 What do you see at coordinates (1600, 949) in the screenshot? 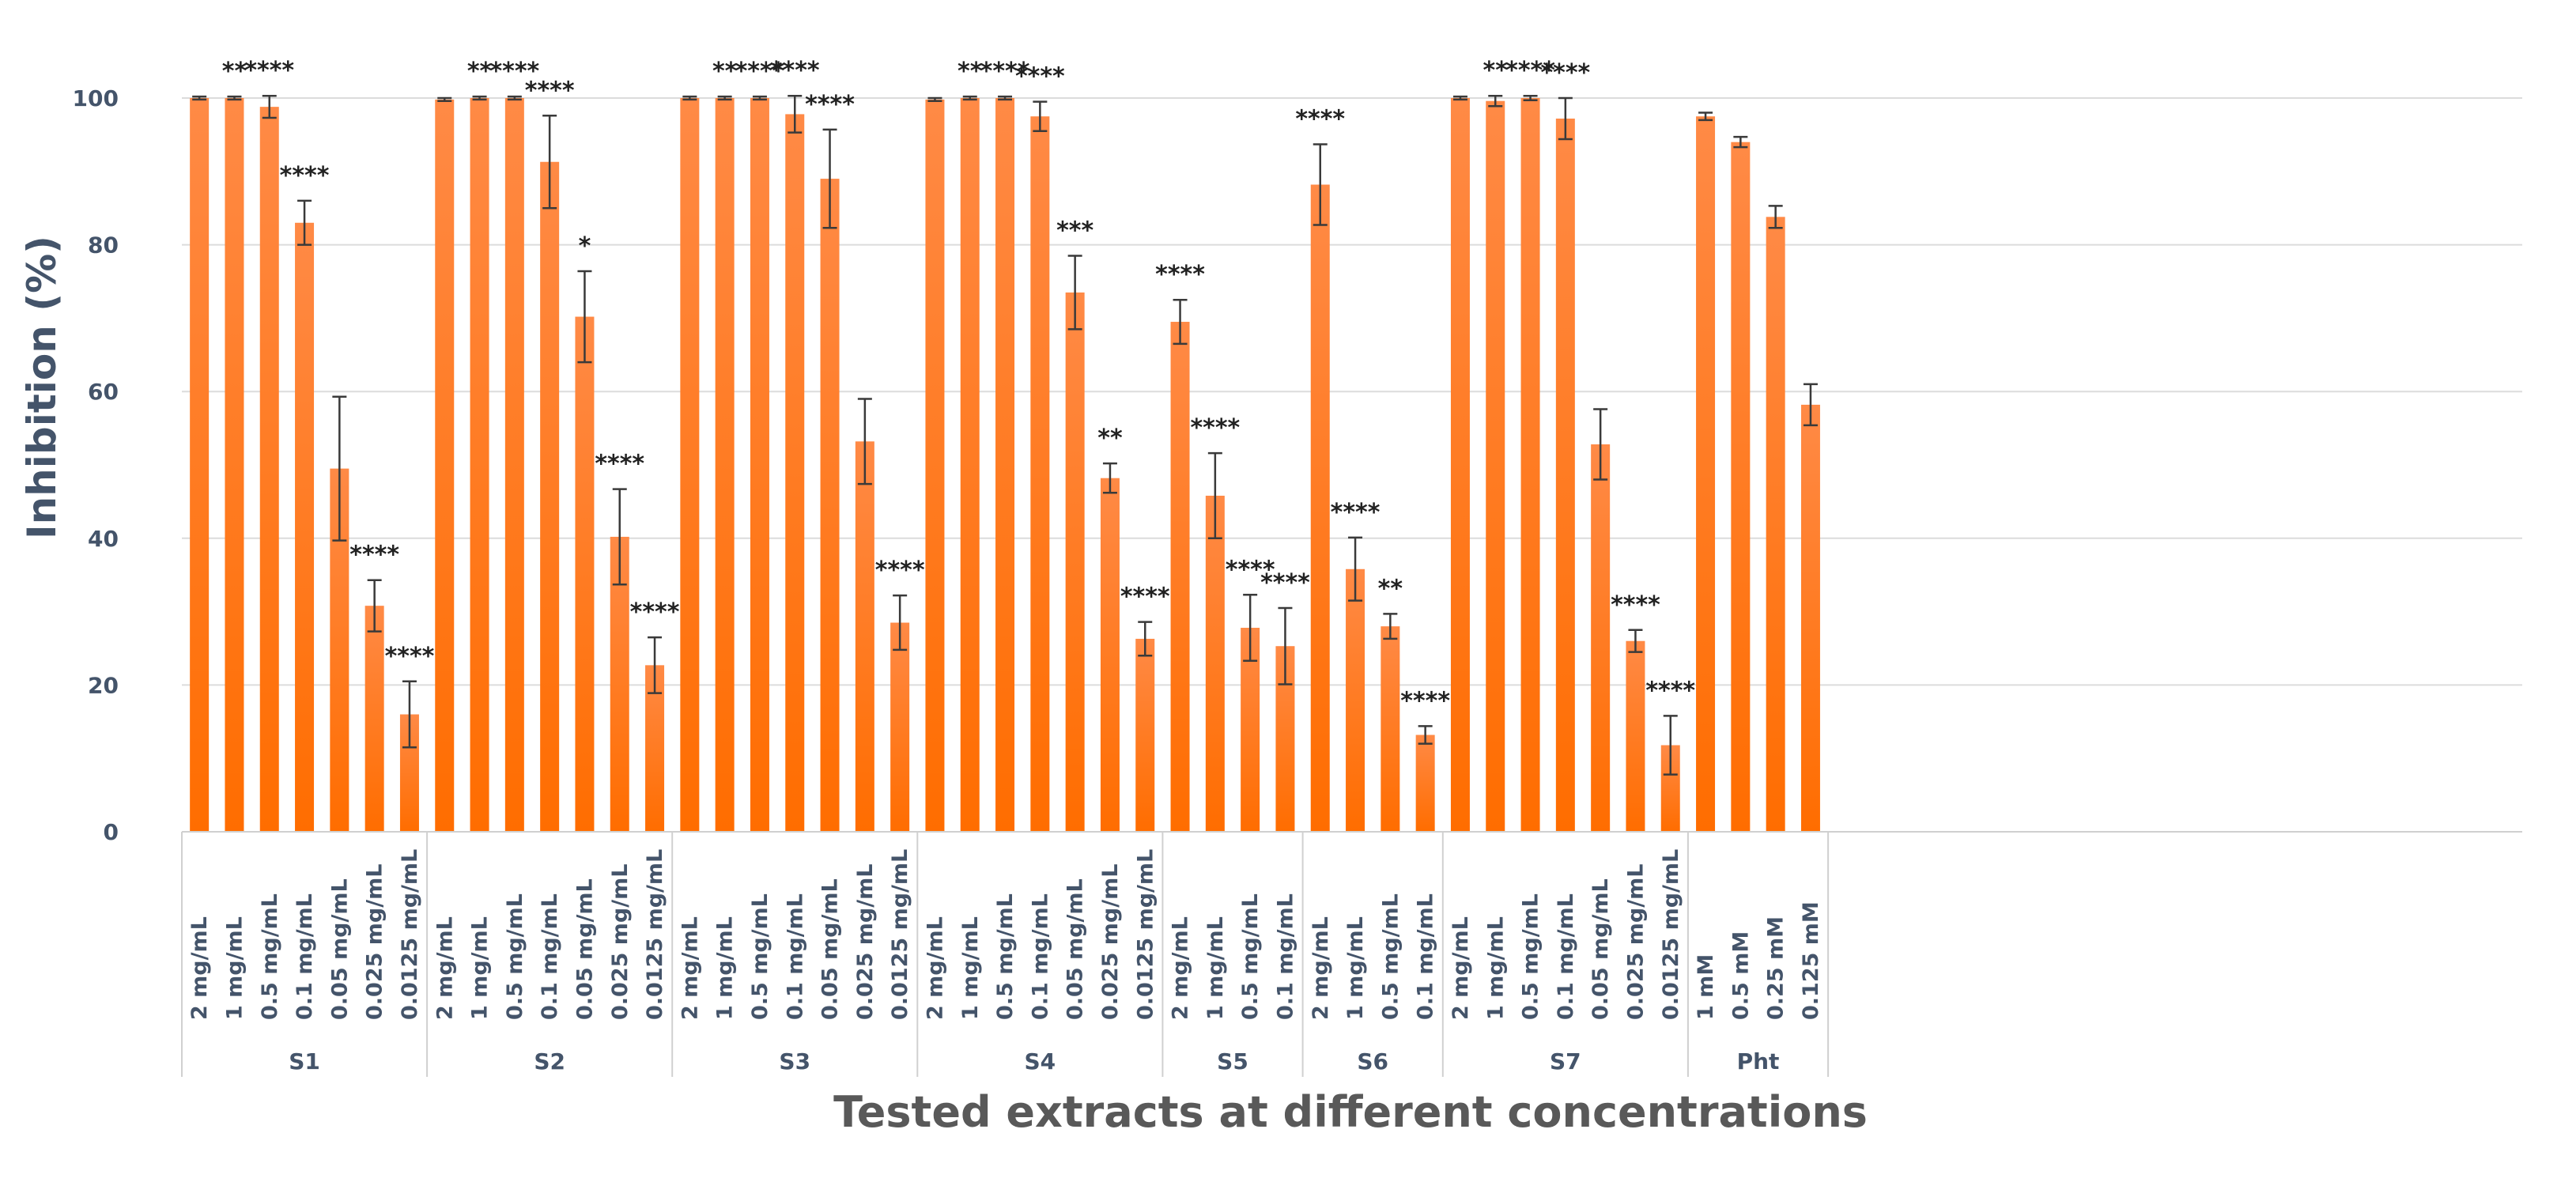
I see `x-tick-S7-4: 0.05 mg/mL` at bounding box center [1600, 949].